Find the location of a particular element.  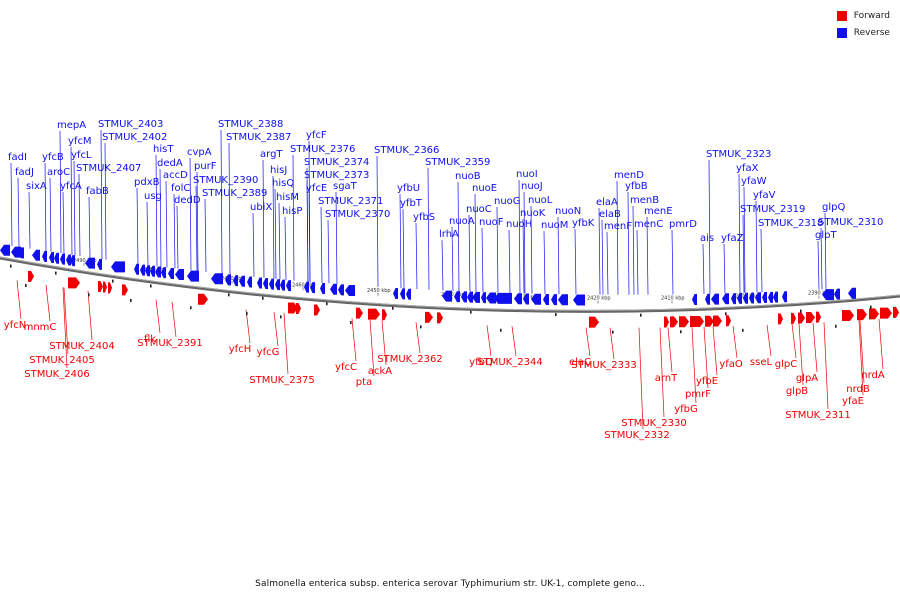

forward-gene-label: elaC is located at coordinates (580, 362).